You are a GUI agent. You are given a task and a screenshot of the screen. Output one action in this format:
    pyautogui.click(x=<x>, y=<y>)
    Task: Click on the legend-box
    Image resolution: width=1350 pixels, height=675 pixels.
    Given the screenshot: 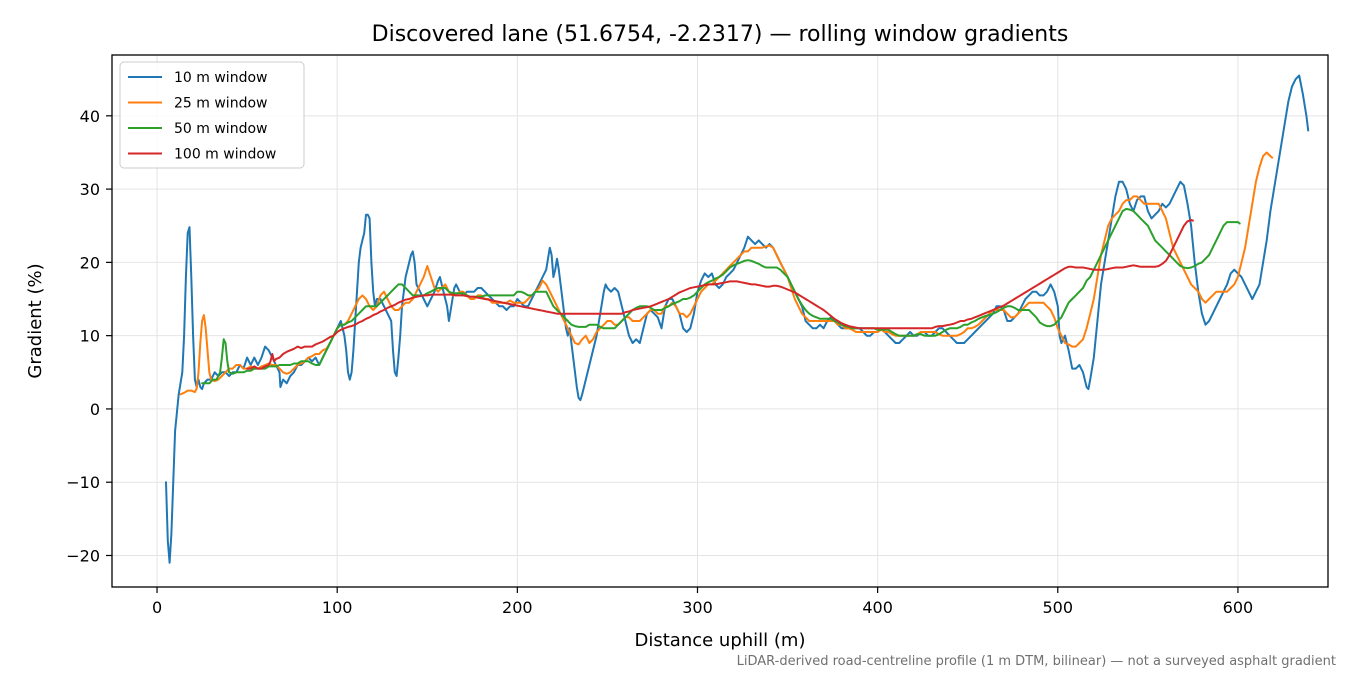 What is the action you would take?
    pyautogui.click(x=212, y=115)
    